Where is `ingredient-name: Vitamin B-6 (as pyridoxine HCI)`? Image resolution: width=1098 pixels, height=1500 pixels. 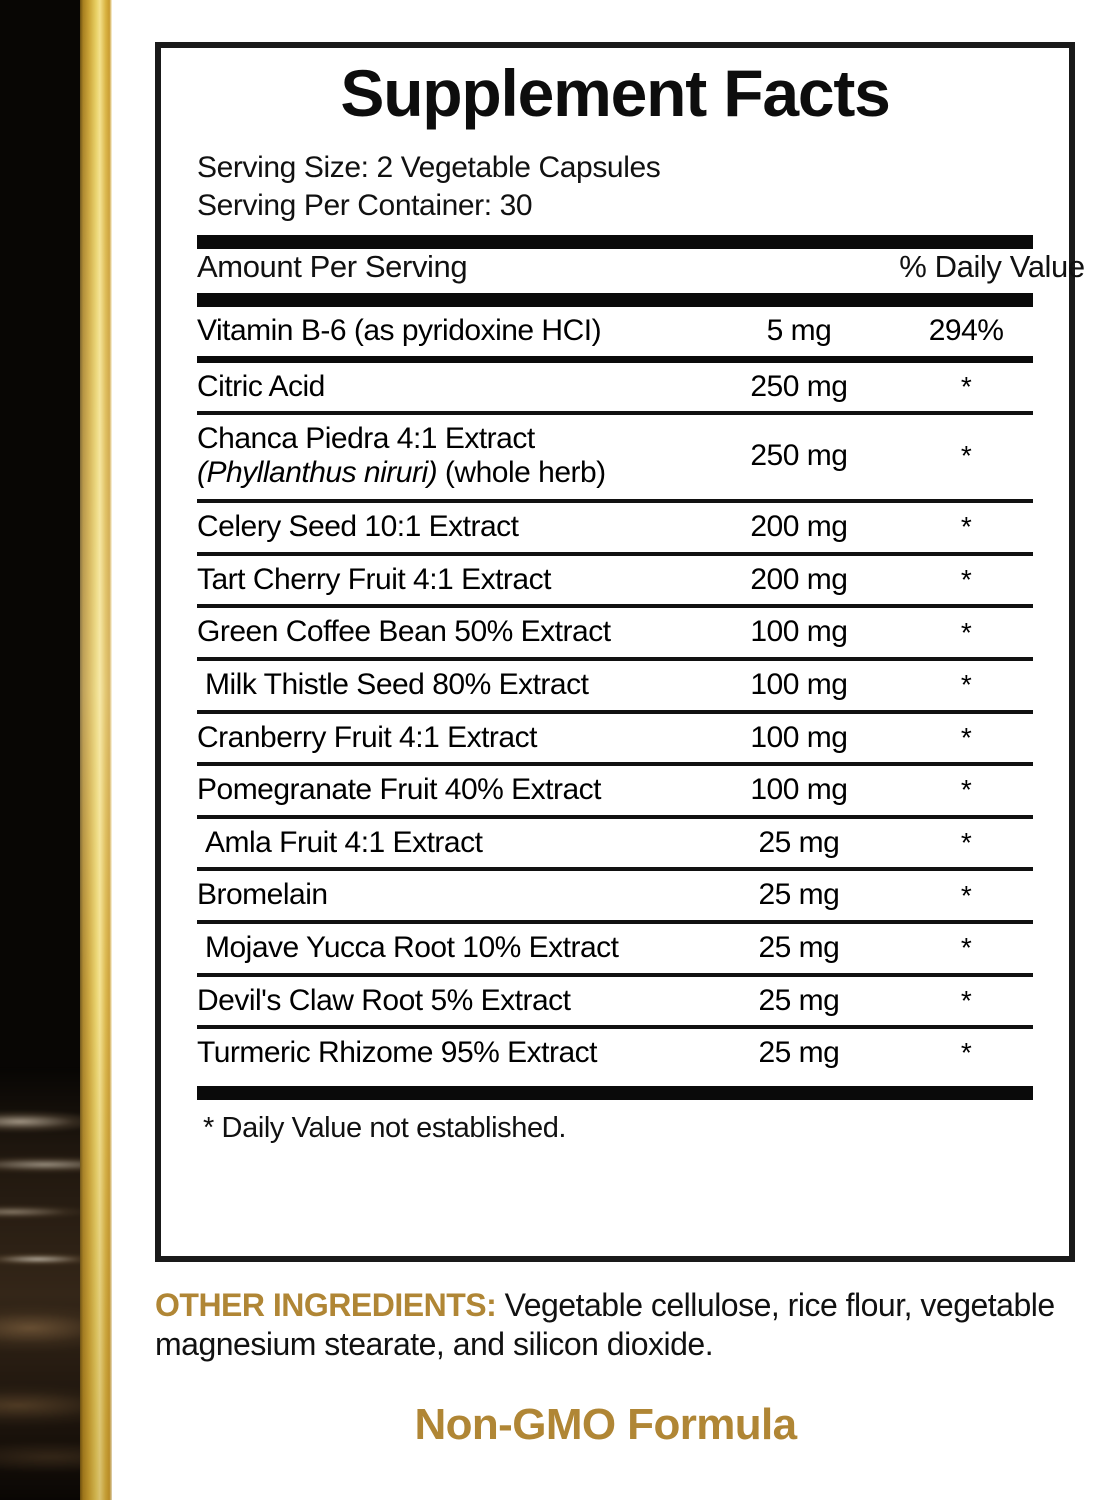 ingredient-name: Vitamin B-6 (as pyridoxine HCI) is located at coordinates (448, 331).